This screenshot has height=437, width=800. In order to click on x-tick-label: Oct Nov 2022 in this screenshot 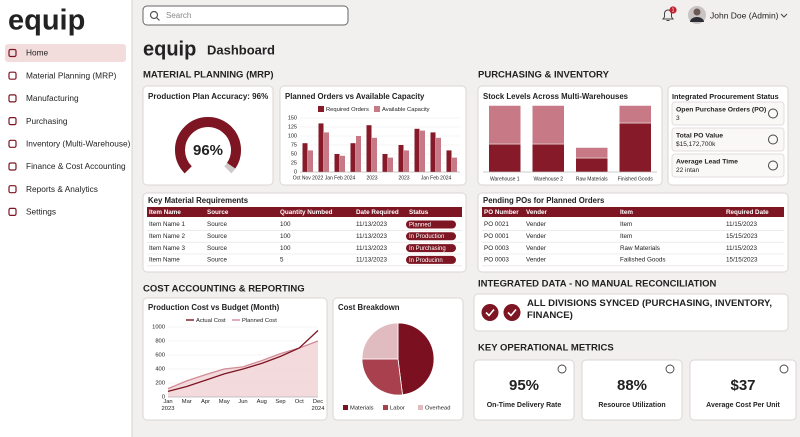, I will do `click(308, 178)`.